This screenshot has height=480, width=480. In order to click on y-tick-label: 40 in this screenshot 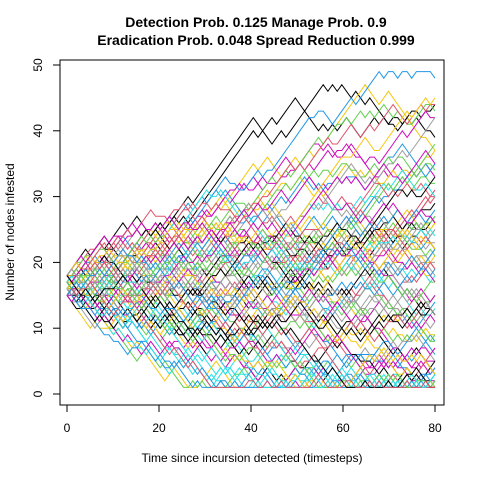, I will do `click(38, 131)`.